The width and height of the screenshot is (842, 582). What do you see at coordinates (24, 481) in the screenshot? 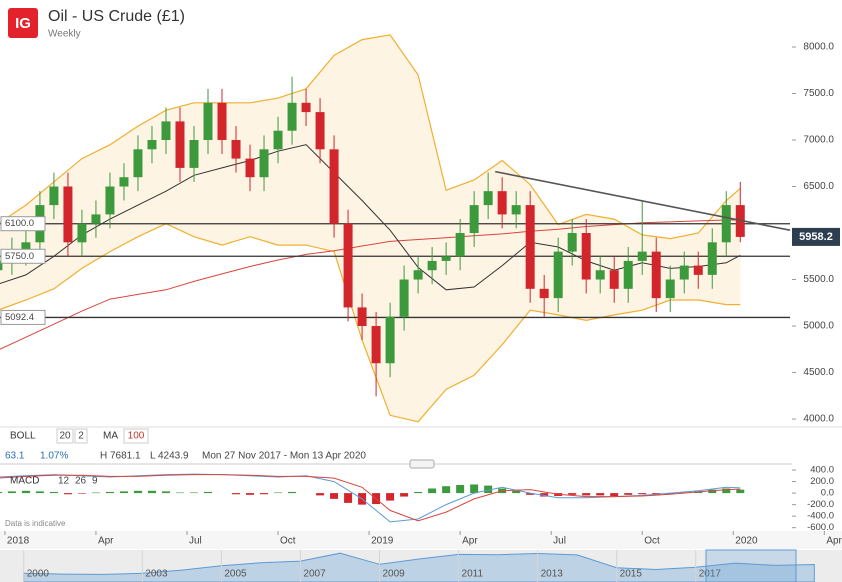
I see `macd-label: MACD` at bounding box center [24, 481].